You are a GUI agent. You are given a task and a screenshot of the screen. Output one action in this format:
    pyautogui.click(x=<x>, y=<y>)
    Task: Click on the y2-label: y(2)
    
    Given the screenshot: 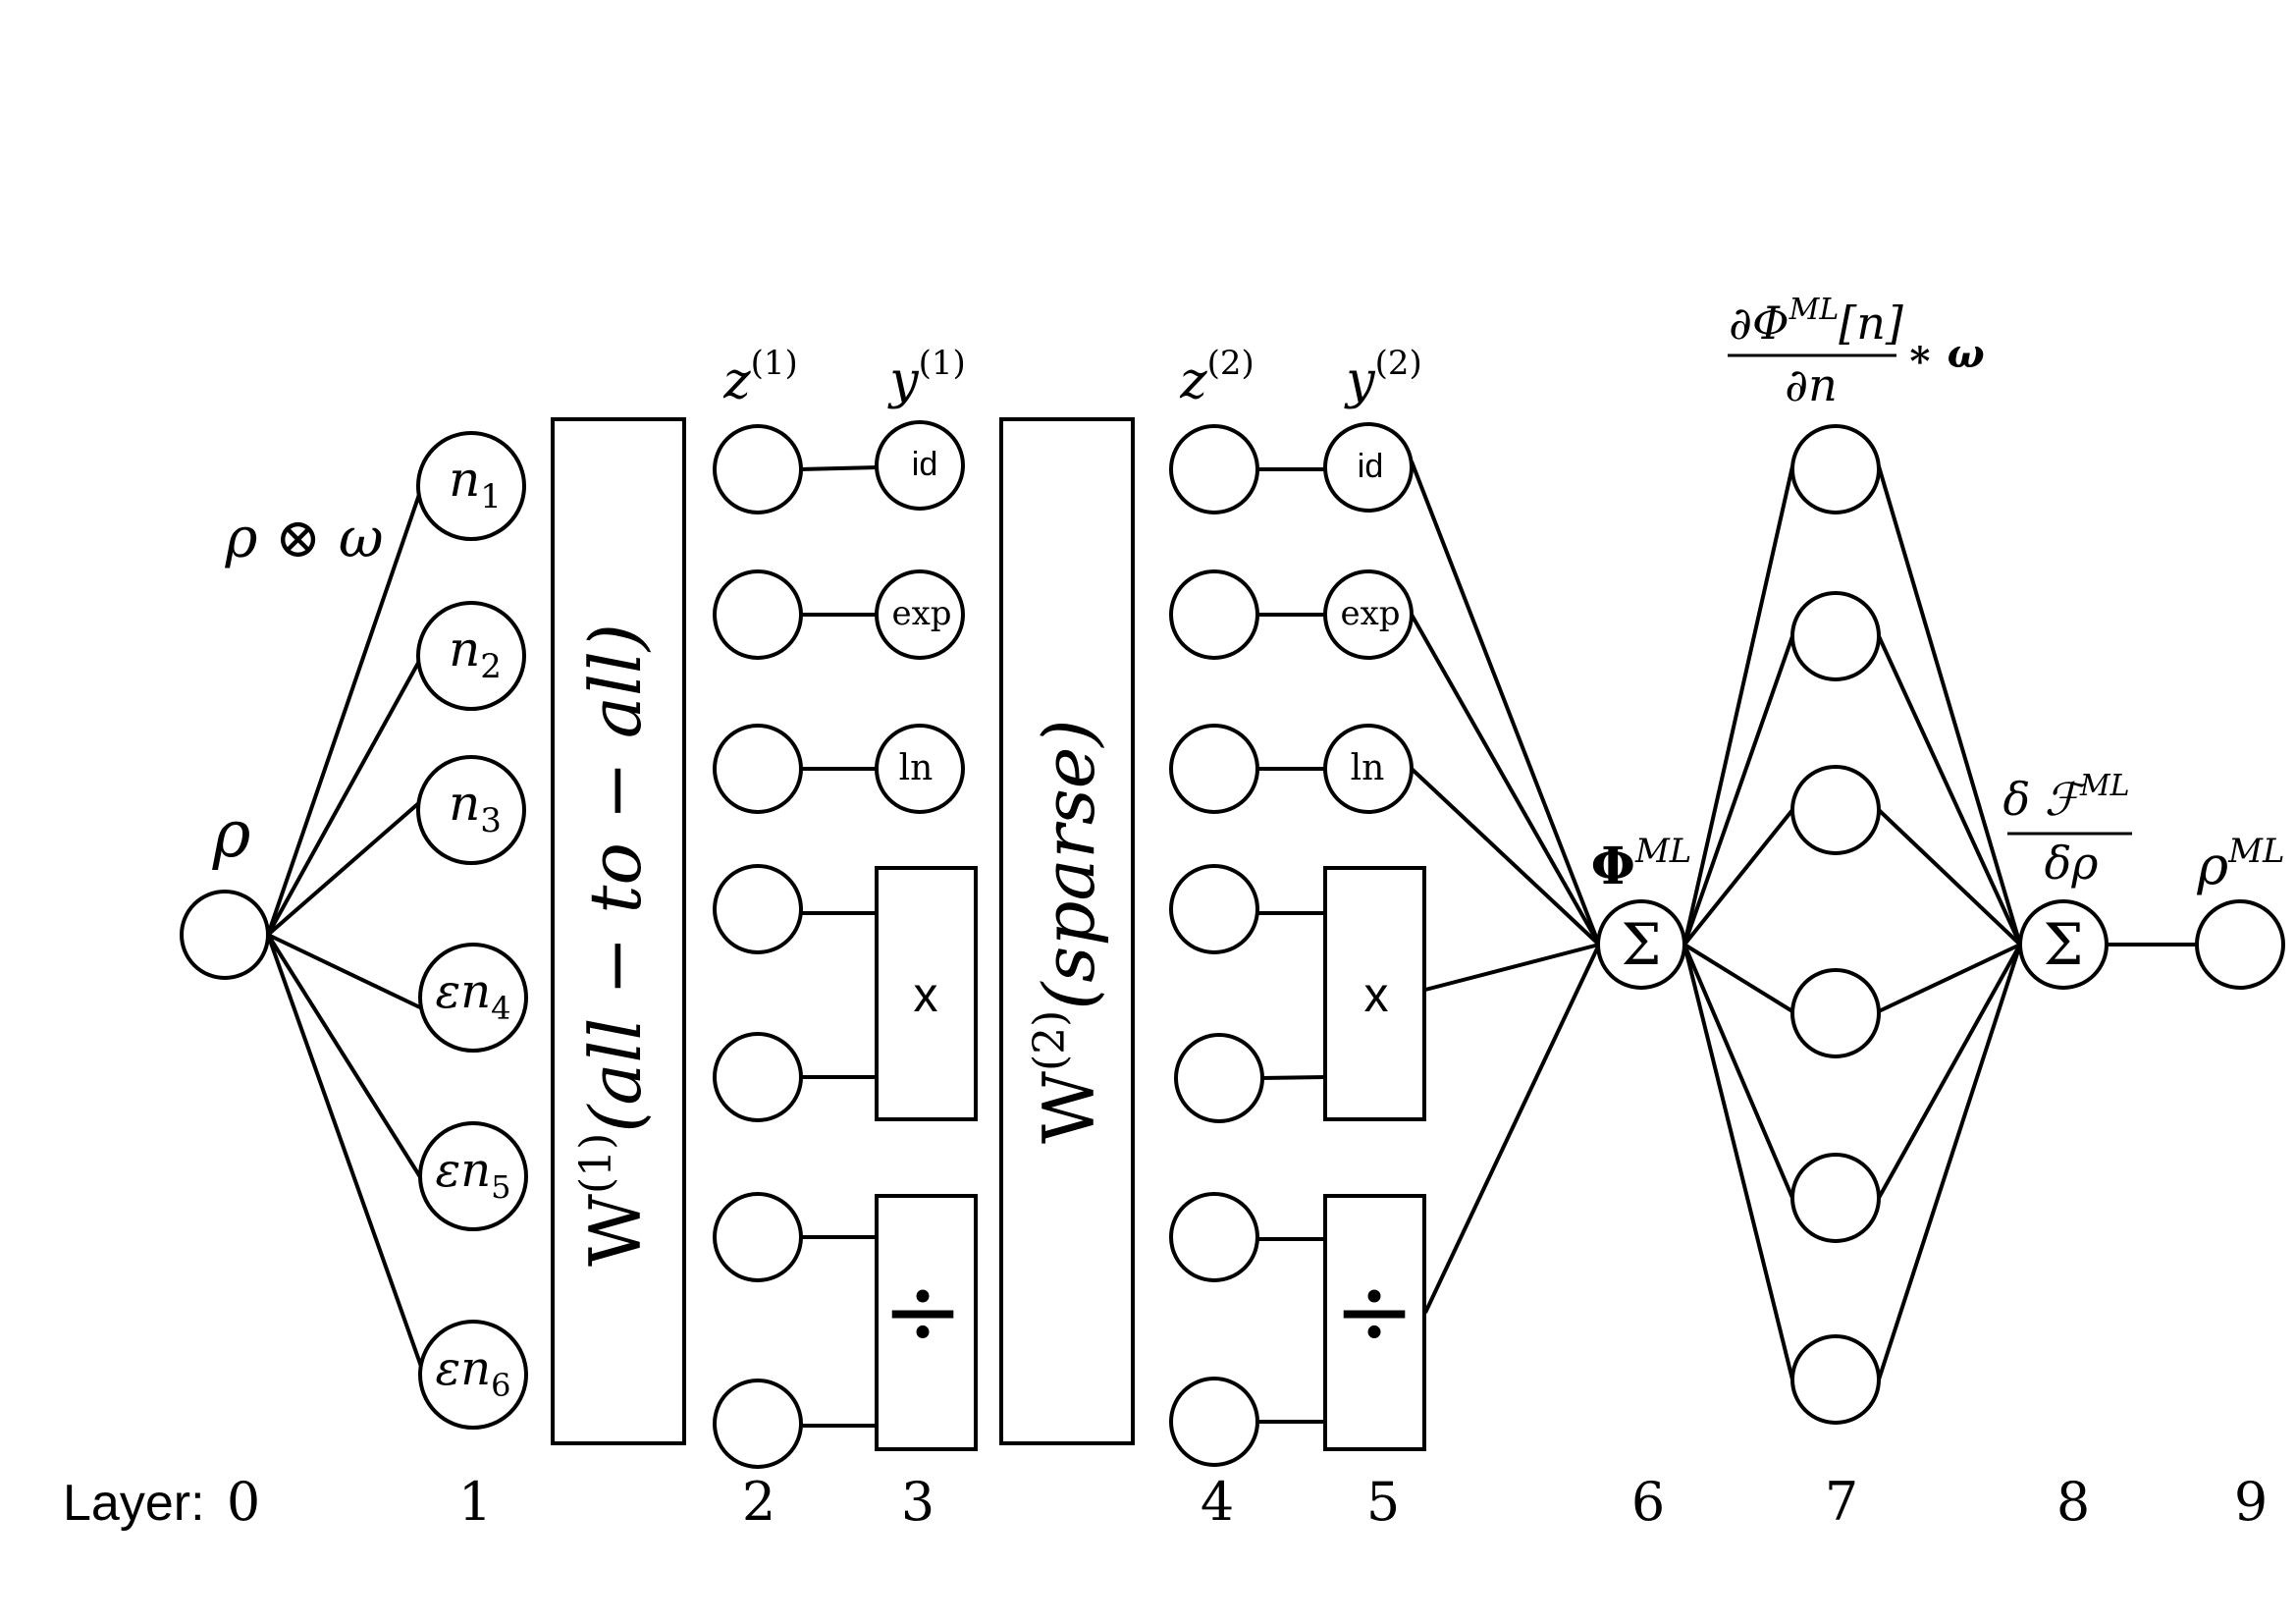 What is the action you would take?
    pyautogui.click(x=1383, y=377)
    